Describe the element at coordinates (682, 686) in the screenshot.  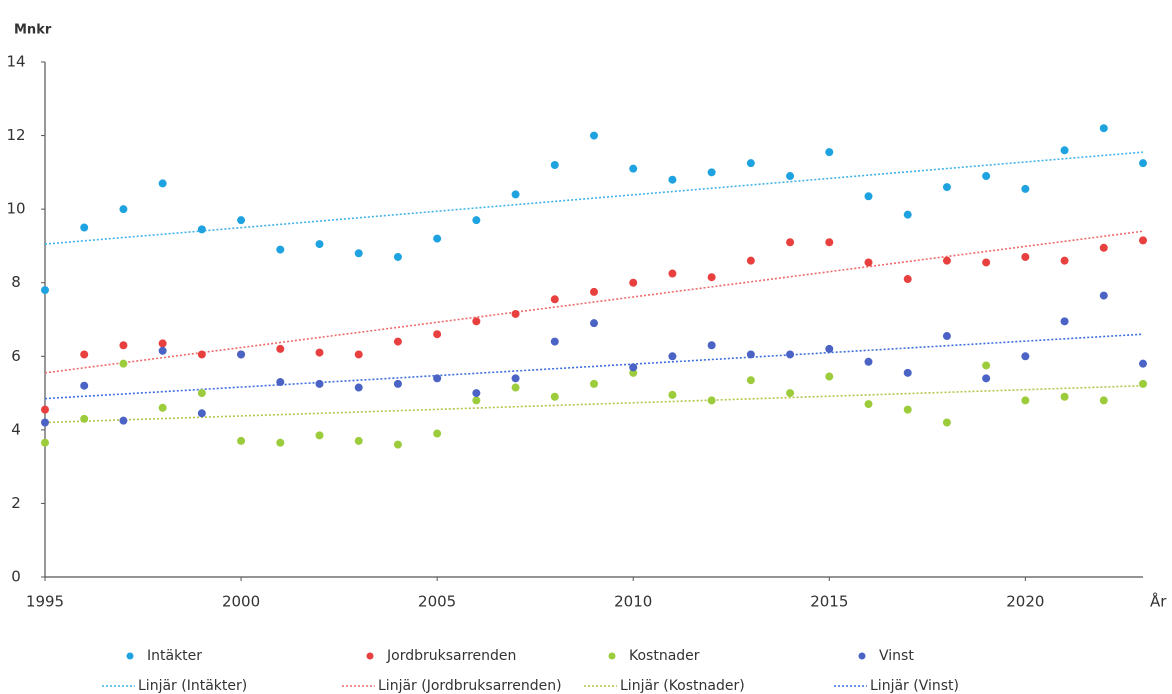
I see `legend-label: Linjär (Kostnader)` at that location.